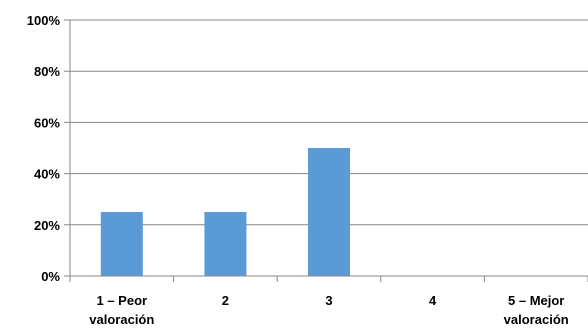 Image resolution: width=588 pixels, height=330 pixels. Describe the element at coordinates (47, 174) in the screenshot. I see `y-tick-label: 40%` at that location.